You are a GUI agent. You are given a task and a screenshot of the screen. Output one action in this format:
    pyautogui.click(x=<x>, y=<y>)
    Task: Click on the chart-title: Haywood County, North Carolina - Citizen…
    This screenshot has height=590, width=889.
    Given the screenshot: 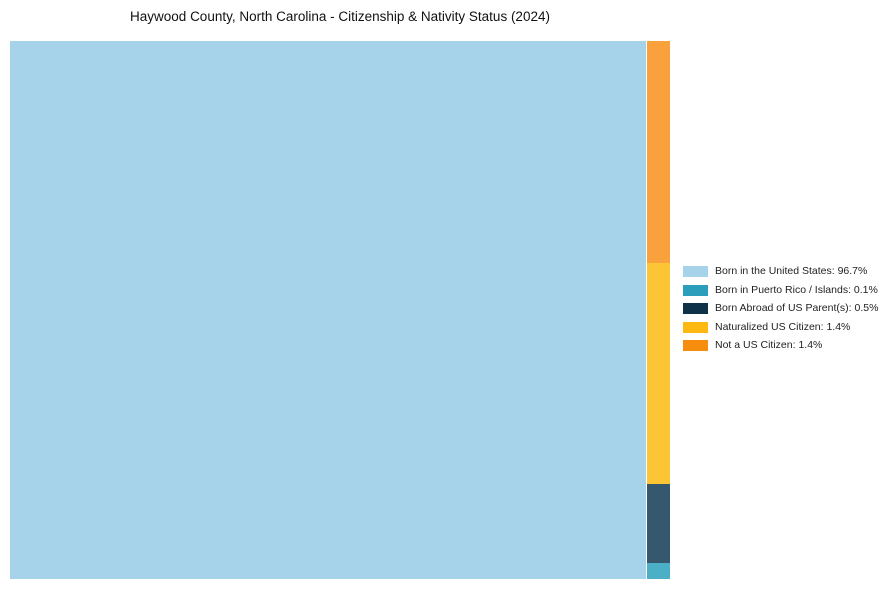 What is the action you would take?
    pyautogui.click(x=340, y=16)
    